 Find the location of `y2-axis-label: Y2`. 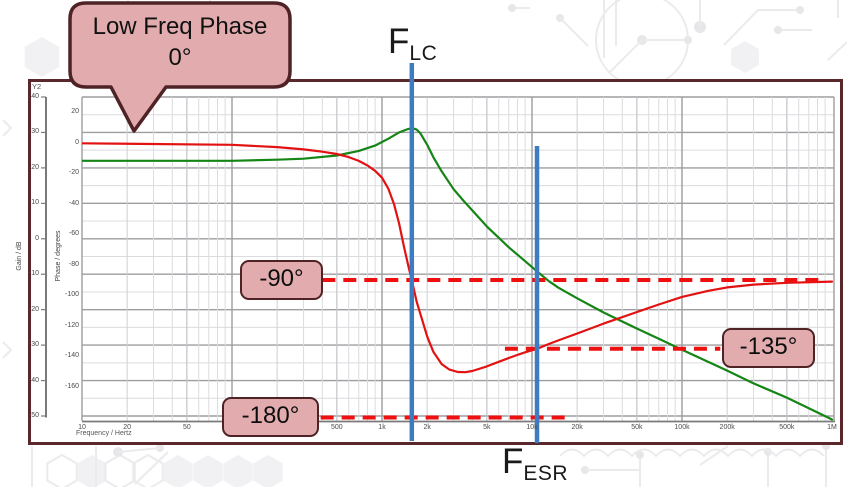

y2-axis-label: Y2 is located at coordinates (37, 86).